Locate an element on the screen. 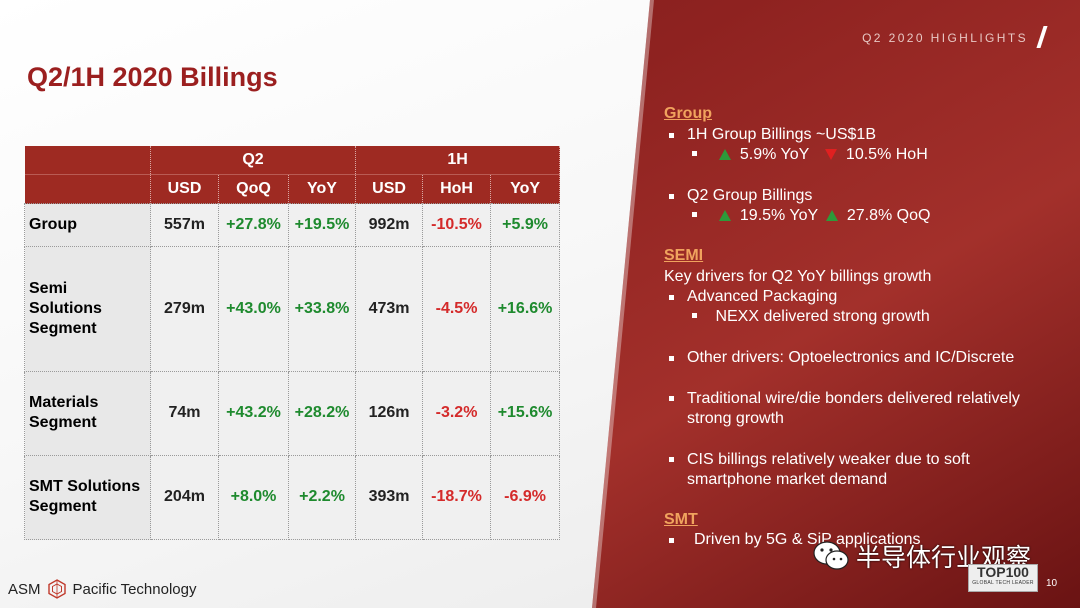 This screenshot has width=1080, height=608. section-heading-smt: SMT is located at coordinates (681, 520).